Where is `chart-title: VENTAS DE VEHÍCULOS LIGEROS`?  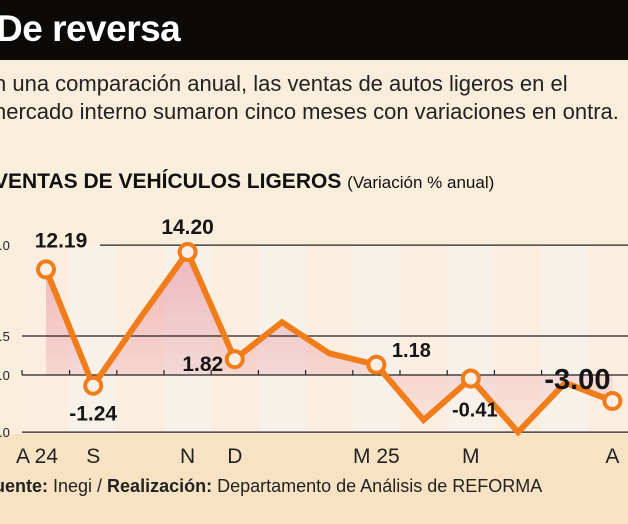
chart-title: VENTAS DE VEHÍCULOS LIGEROS is located at coordinates (171, 181).